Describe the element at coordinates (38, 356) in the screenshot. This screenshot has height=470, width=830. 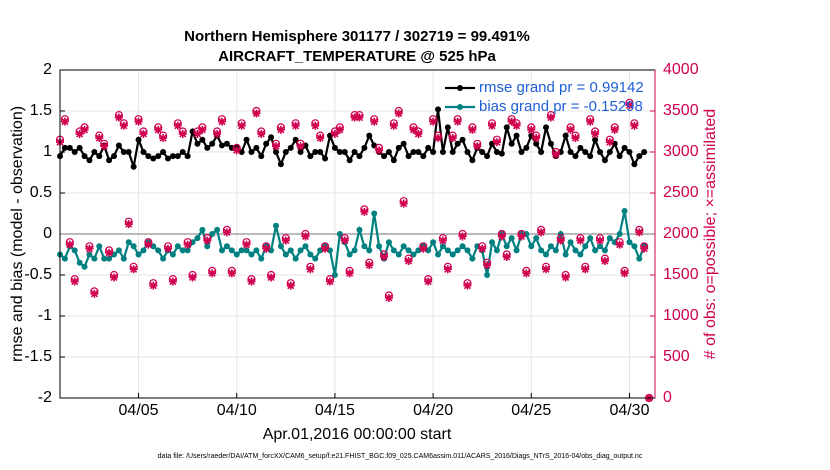
I see `y-tick-label: -1.5` at that location.